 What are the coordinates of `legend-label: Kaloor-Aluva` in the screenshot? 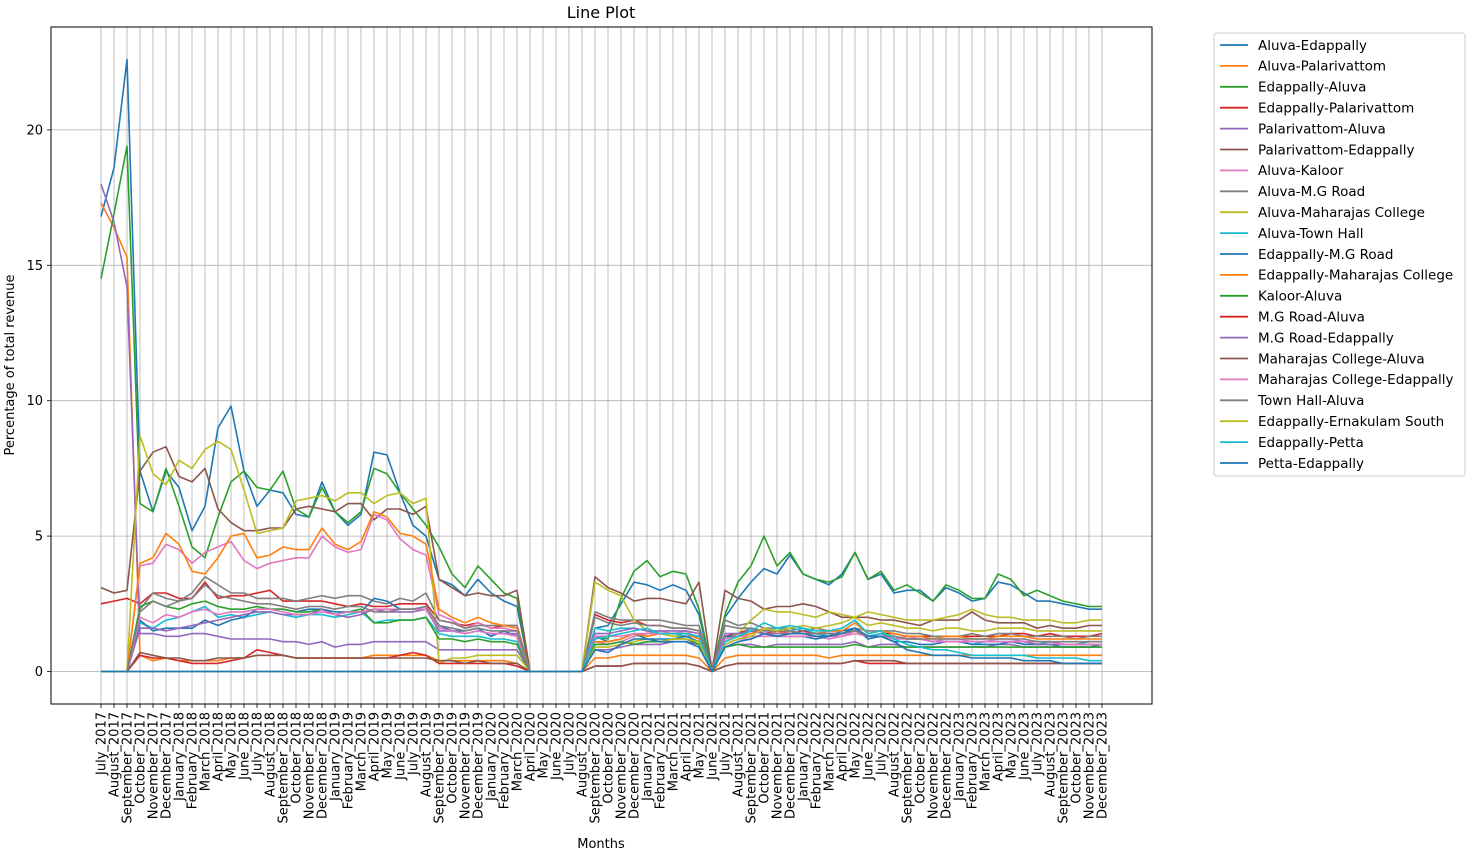 It's located at (1300, 297).